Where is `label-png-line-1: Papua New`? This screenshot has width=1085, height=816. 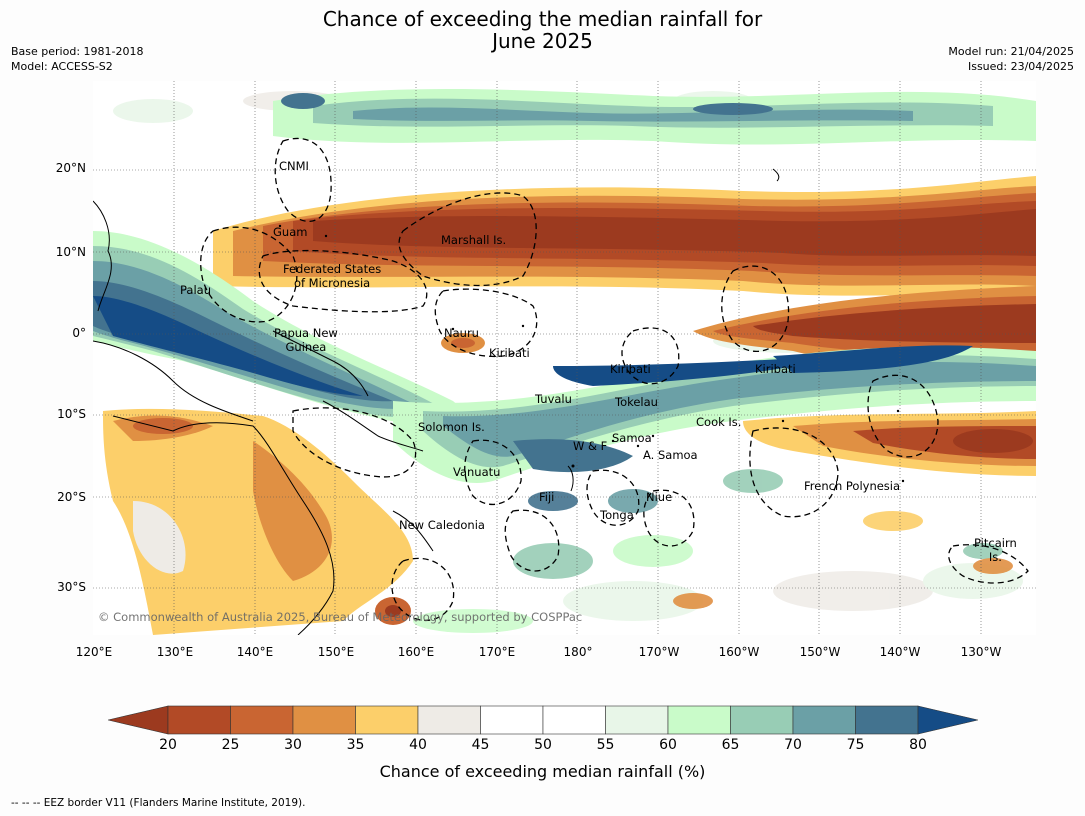 label-png-line-1: Papua New is located at coordinates (306, 333).